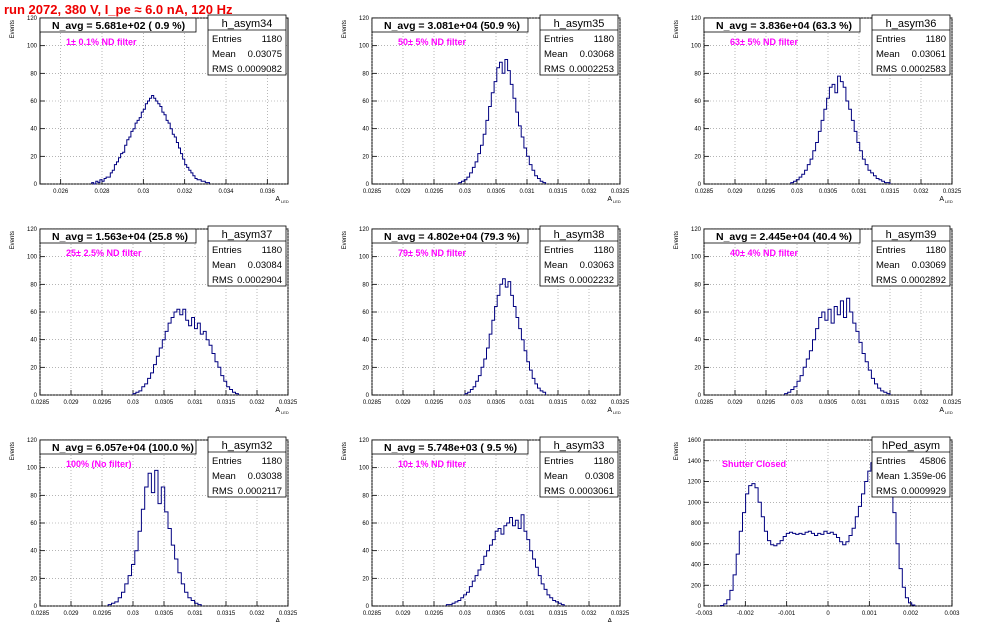 The height and width of the screenshot is (622, 996). I want to click on stats-value: 0.0002583, so click(923, 69).